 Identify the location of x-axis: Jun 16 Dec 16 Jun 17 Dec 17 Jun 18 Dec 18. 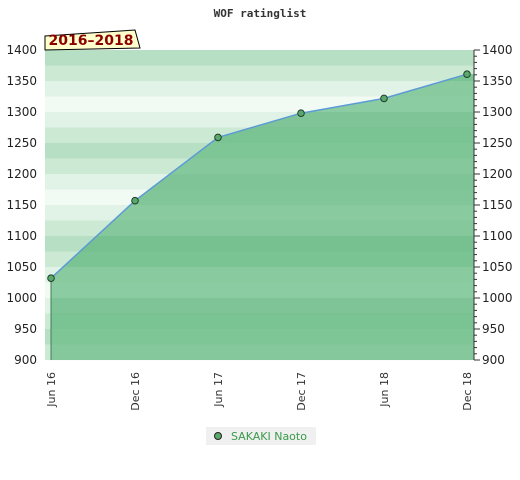
(259, 391).